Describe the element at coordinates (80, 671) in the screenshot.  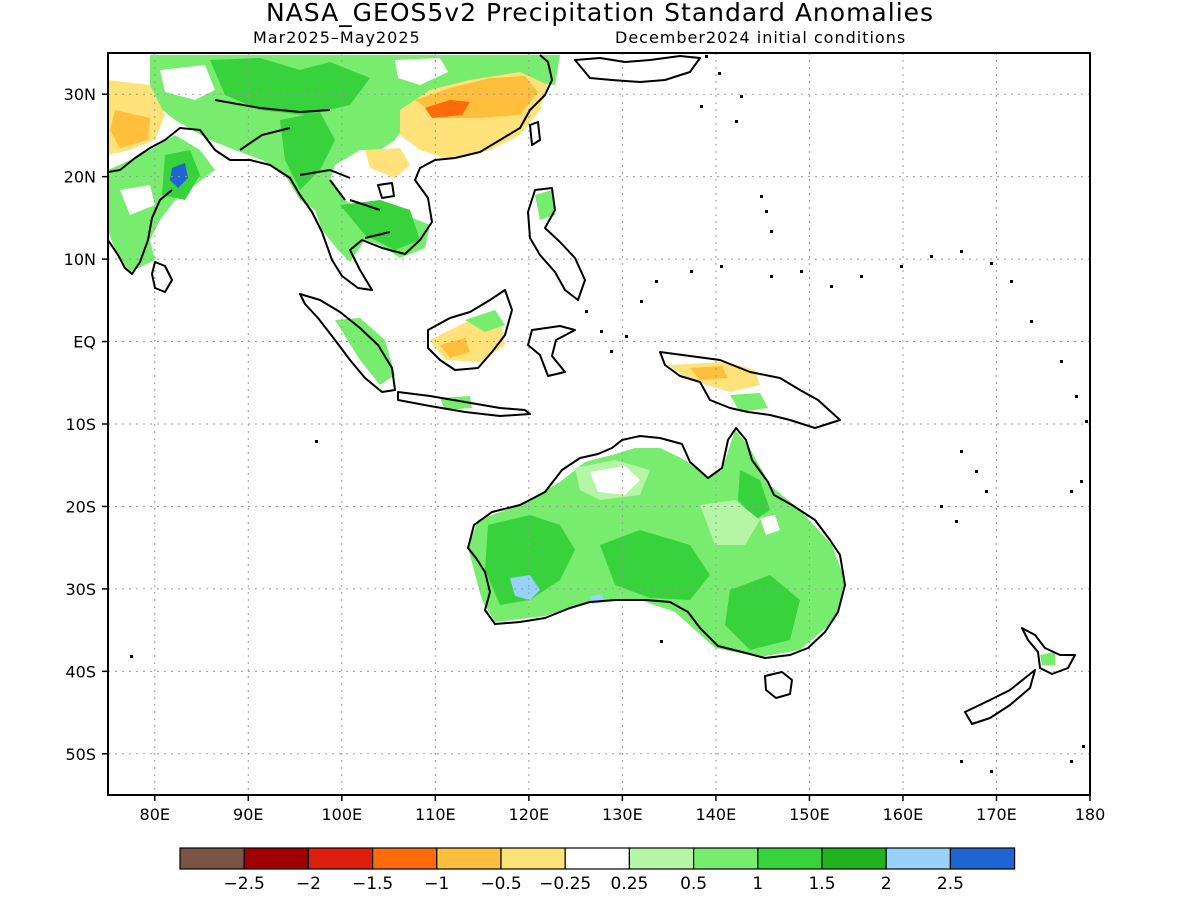
I see `lat-tick-label: 40S` at that location.